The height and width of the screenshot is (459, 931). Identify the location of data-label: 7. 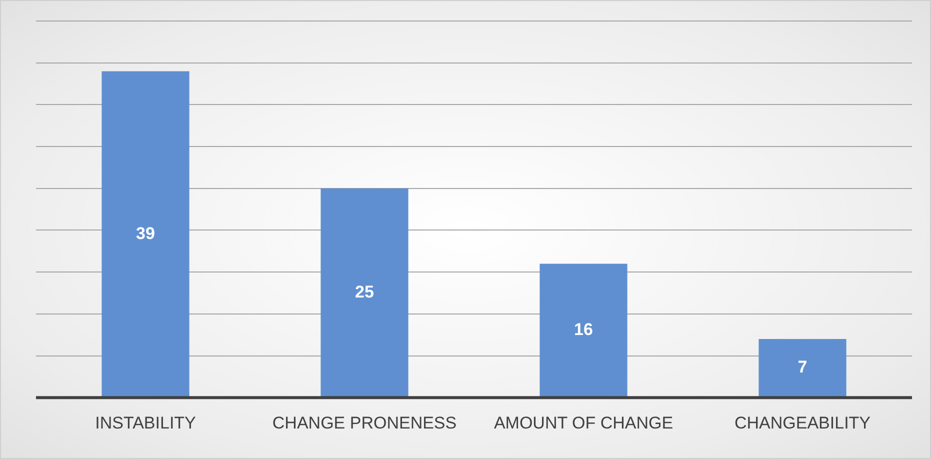
(803, 367).